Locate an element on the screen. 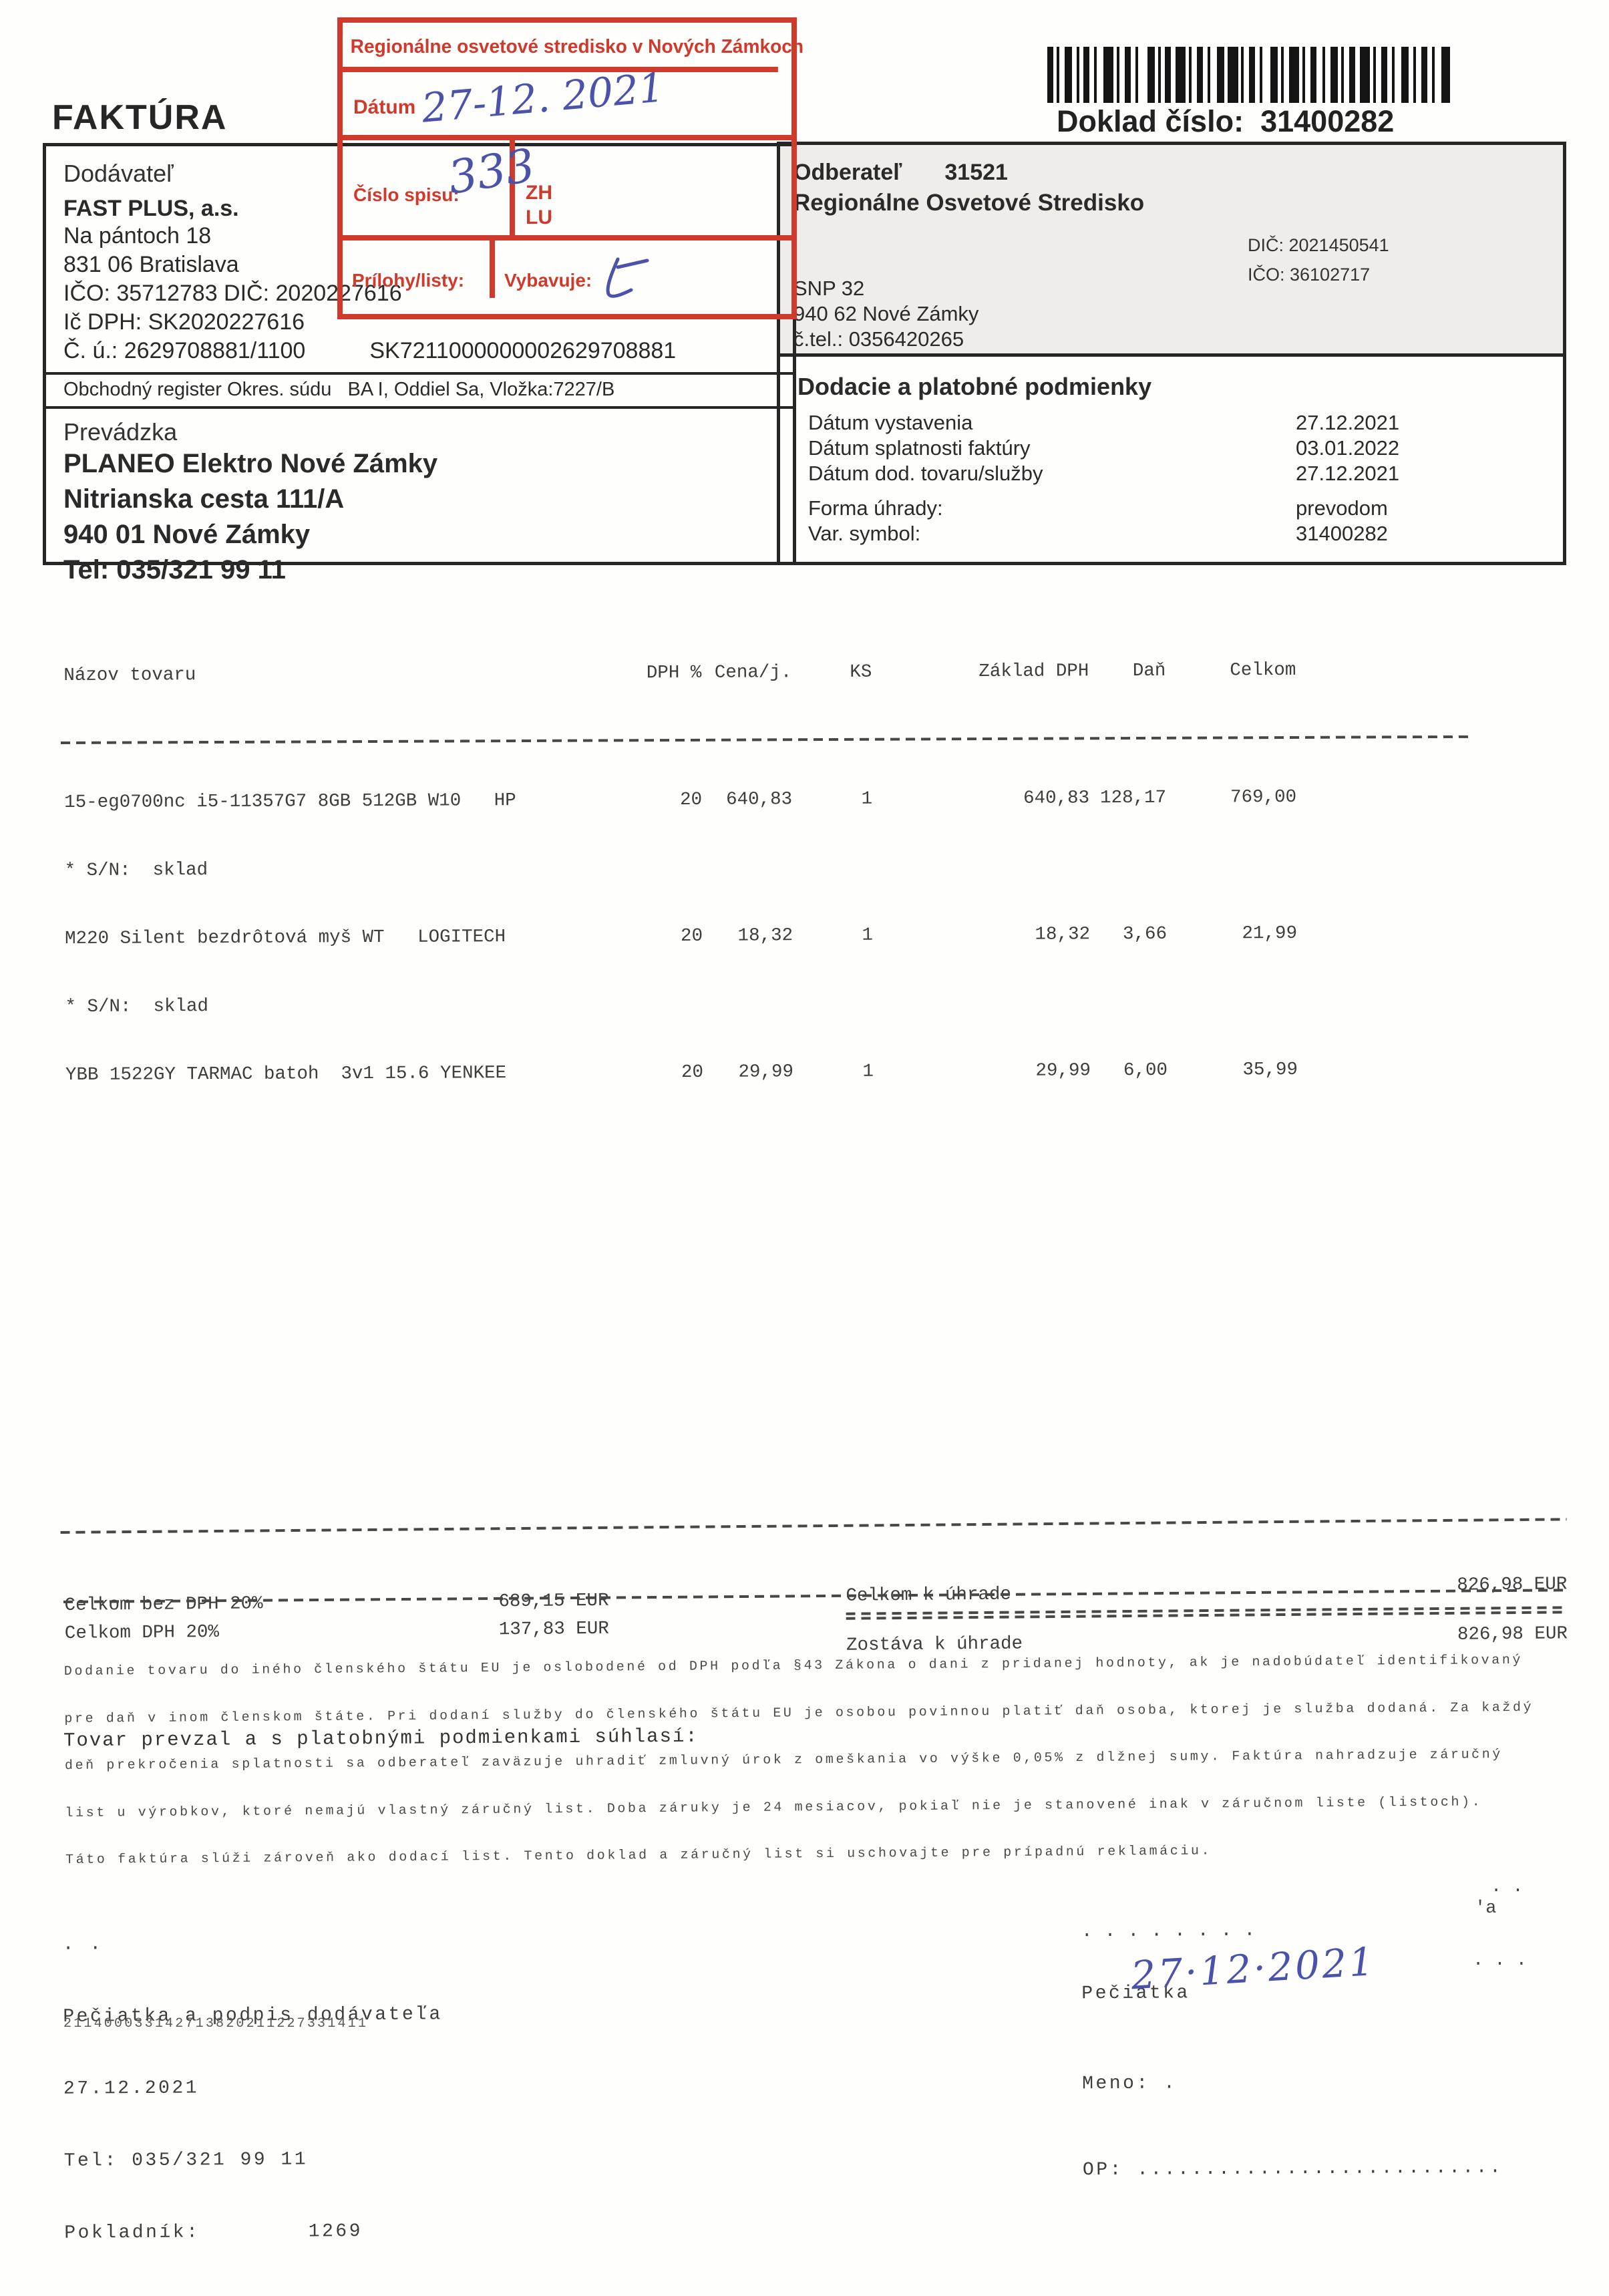  item-total: 21,99 is located at coordinates (1270, 934).